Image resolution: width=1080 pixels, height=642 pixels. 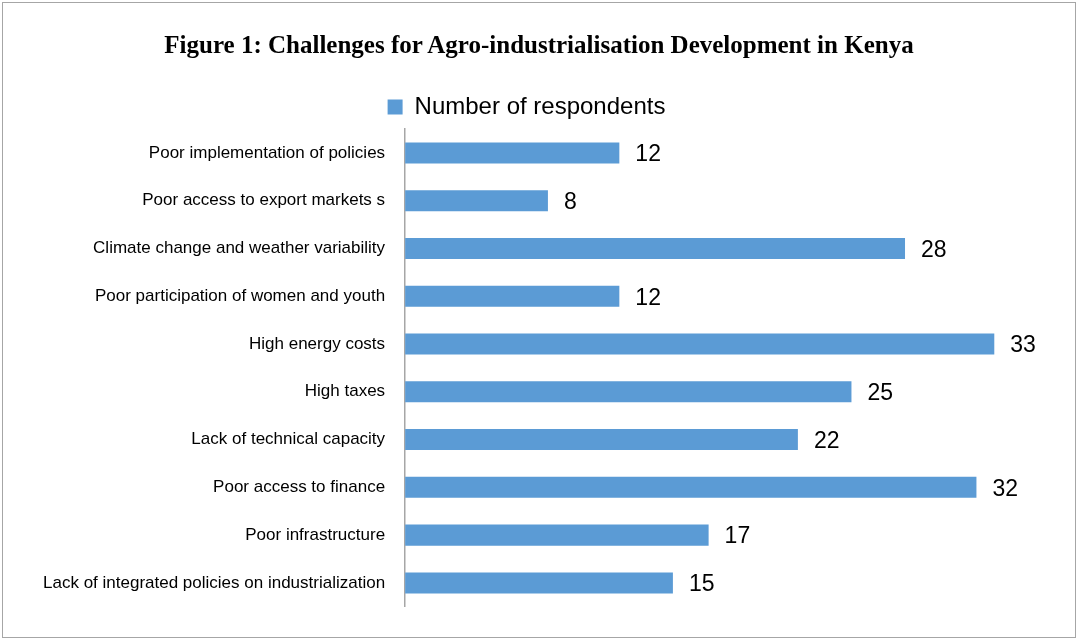 I want to click on legend-label: Number of respondents, so click(x=540, y=105).